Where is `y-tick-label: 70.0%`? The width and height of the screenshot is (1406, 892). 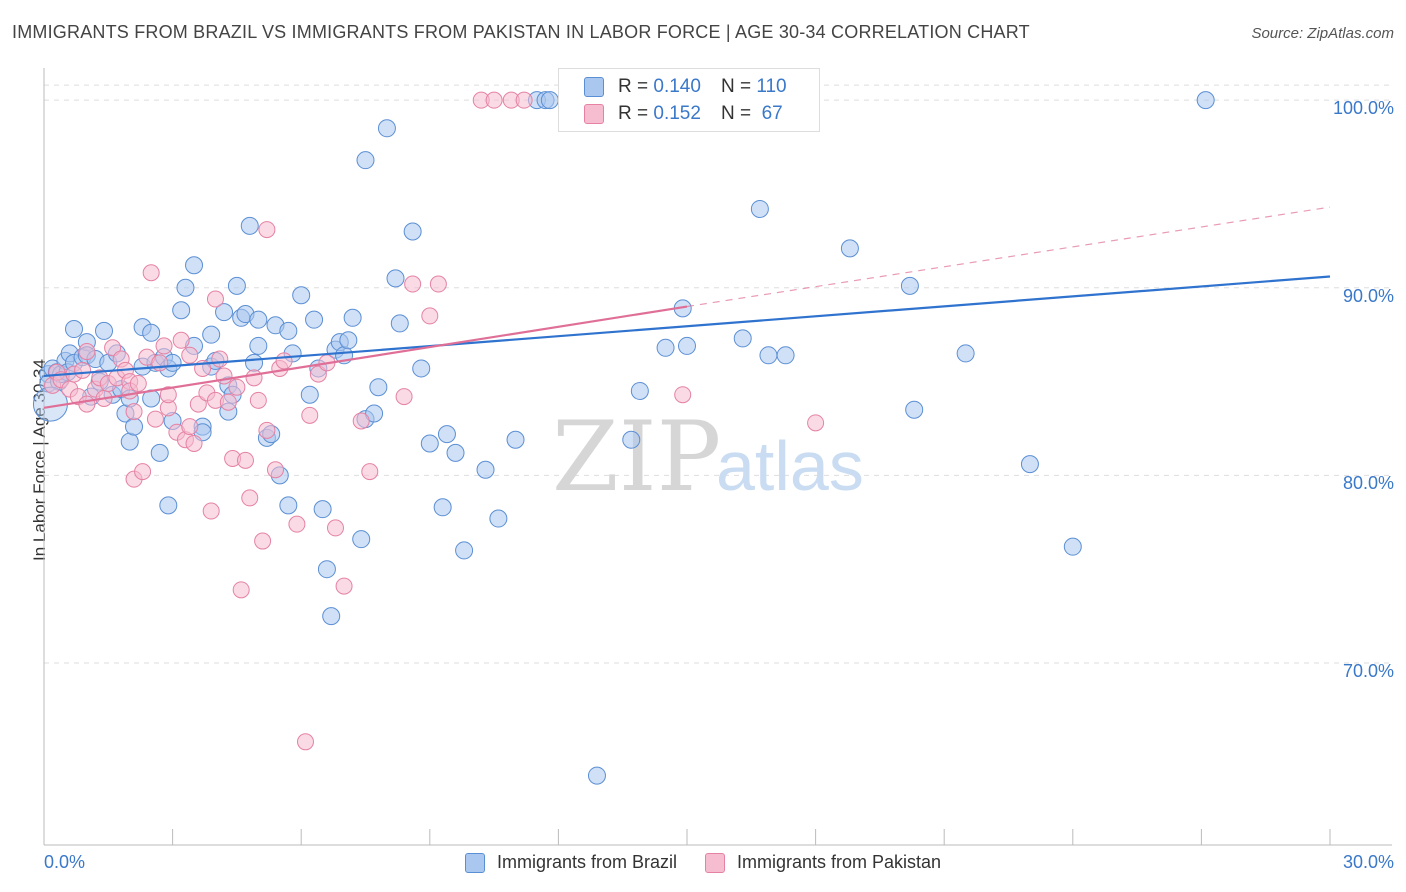
y-tick-label: 70.0% is located at coordinates (1368, 671).